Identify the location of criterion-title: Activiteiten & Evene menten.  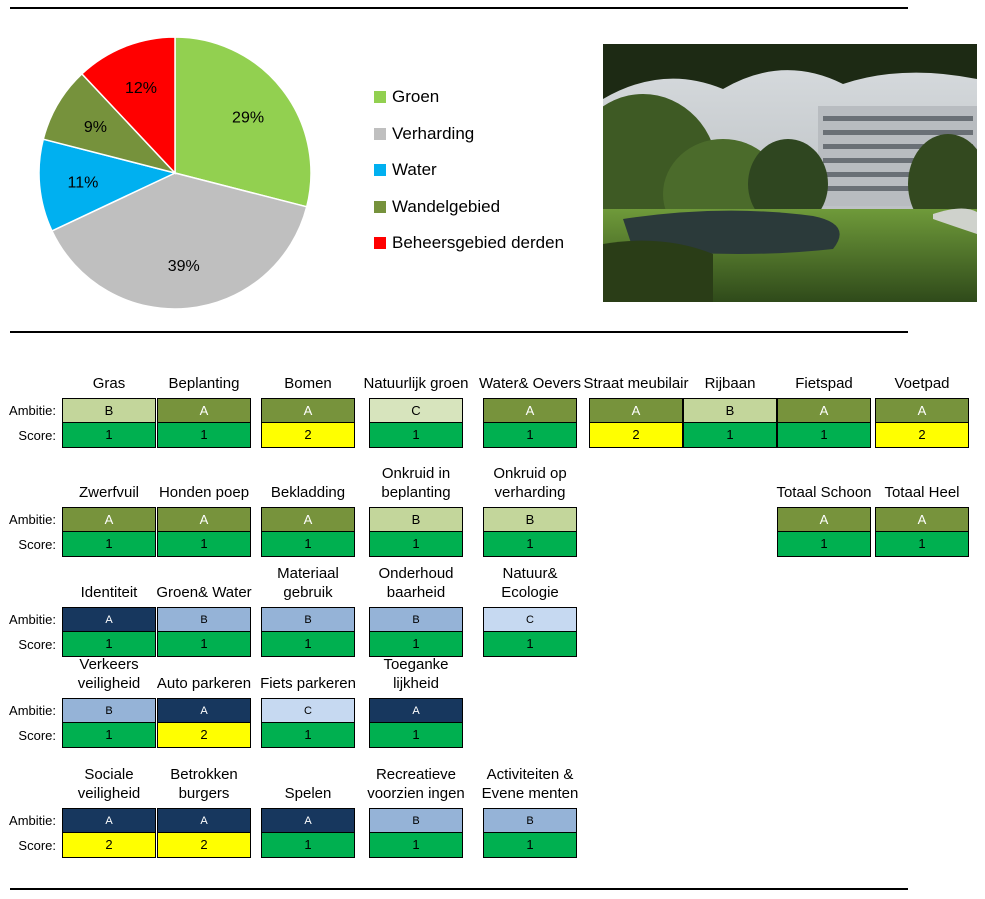
(530, 784).